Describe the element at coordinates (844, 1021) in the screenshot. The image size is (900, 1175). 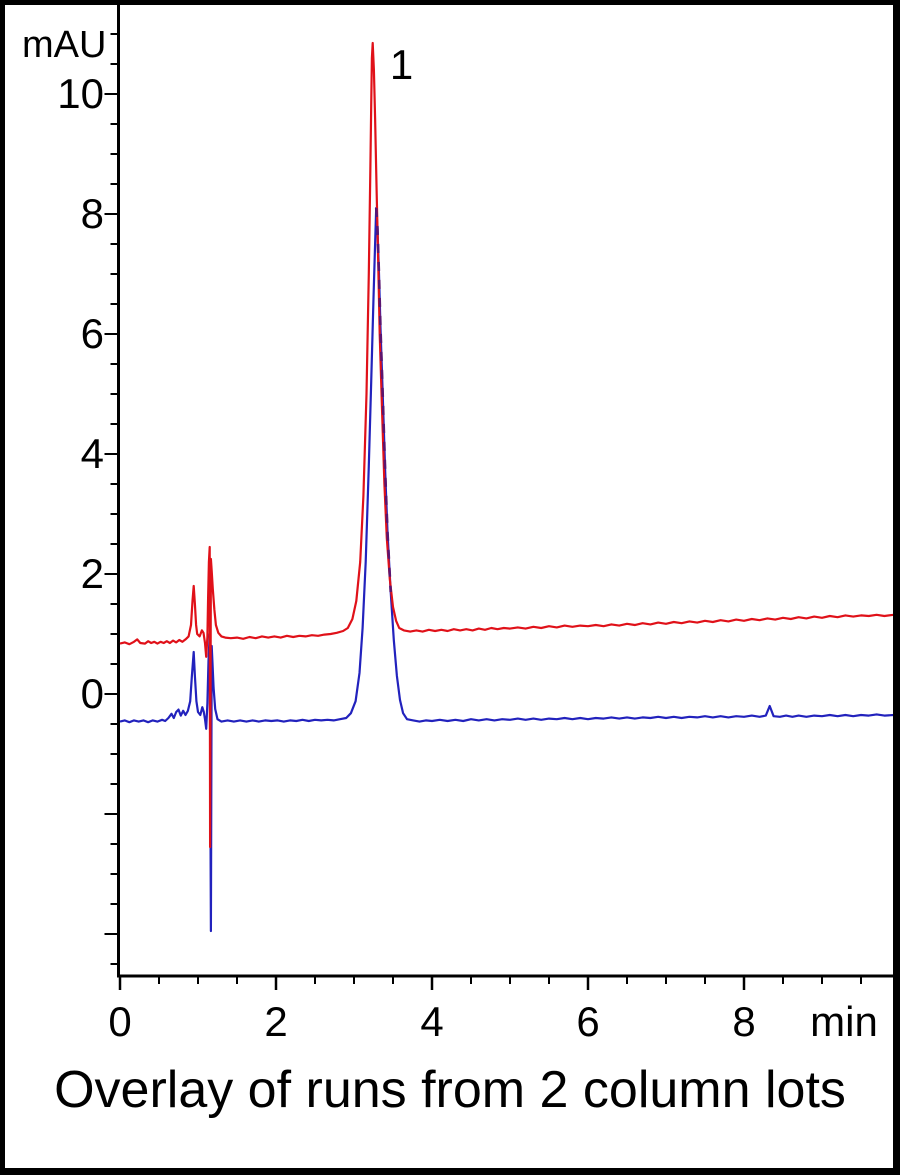
I see `x-axis-unit-label: min` at that location.